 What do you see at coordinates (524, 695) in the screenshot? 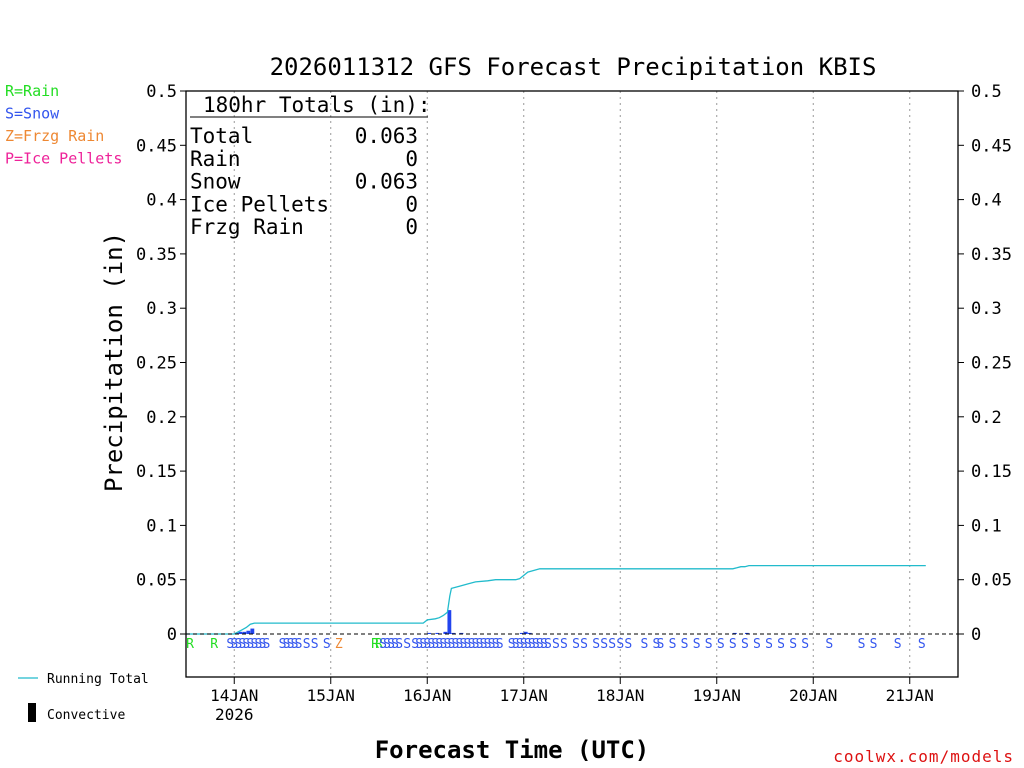
I see `x-tick-label: 17JAN` at bounding box center [524, 695].